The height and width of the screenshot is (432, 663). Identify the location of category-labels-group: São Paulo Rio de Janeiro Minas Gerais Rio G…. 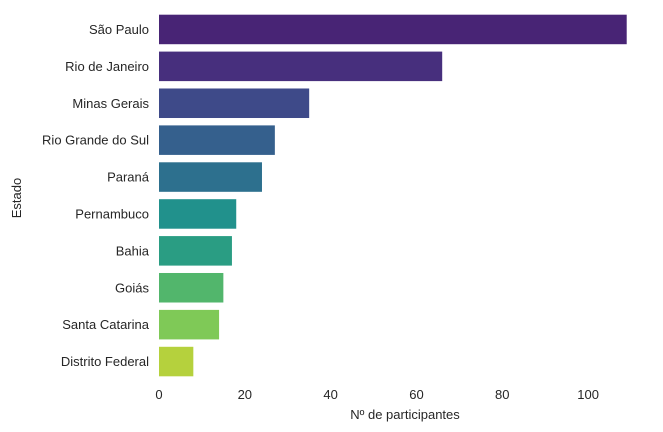
(96, 195).